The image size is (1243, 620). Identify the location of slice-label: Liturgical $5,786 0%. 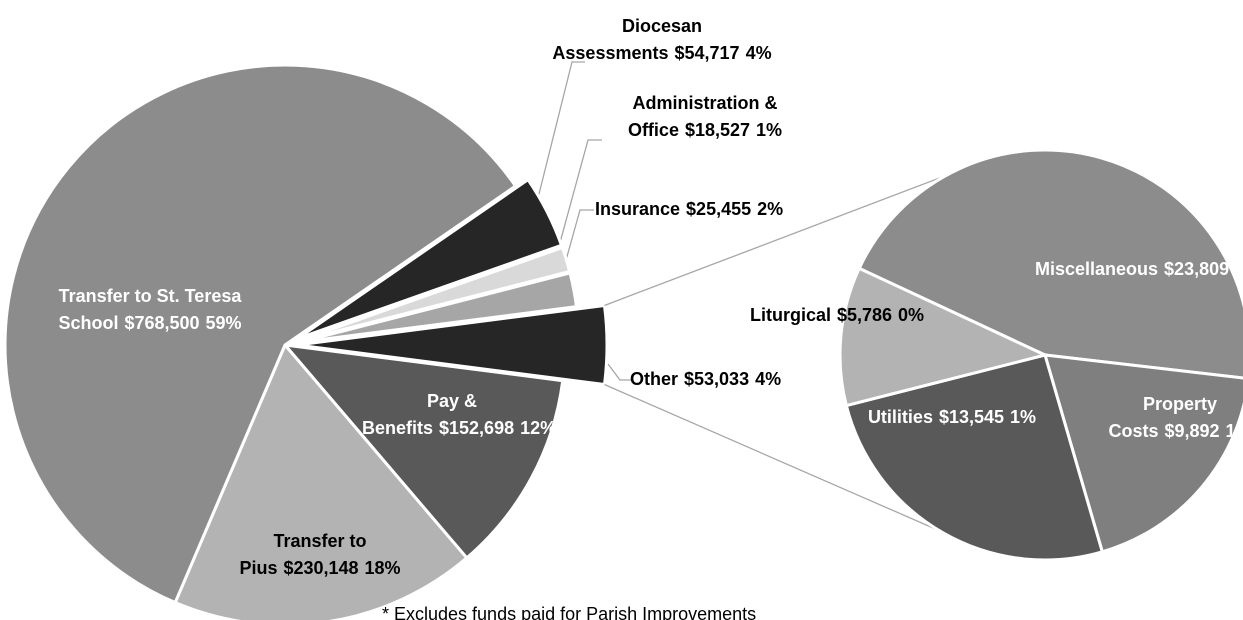
(837, 315).